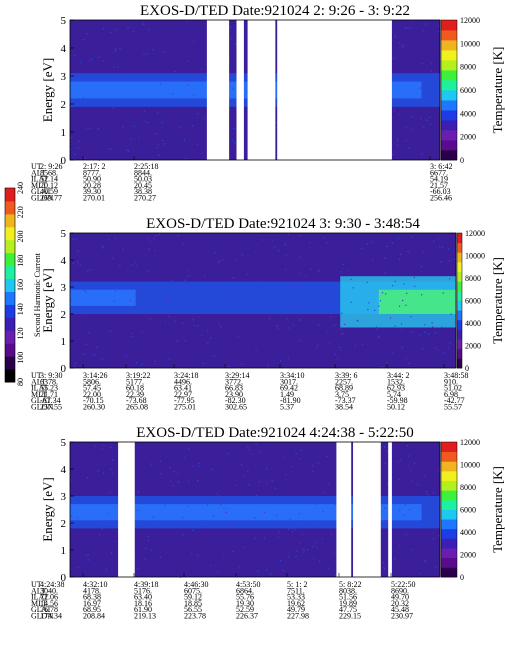  Describe the element at coordinates (289, 388) in the screenshot. I see `info-cell: 69.42` at that location.